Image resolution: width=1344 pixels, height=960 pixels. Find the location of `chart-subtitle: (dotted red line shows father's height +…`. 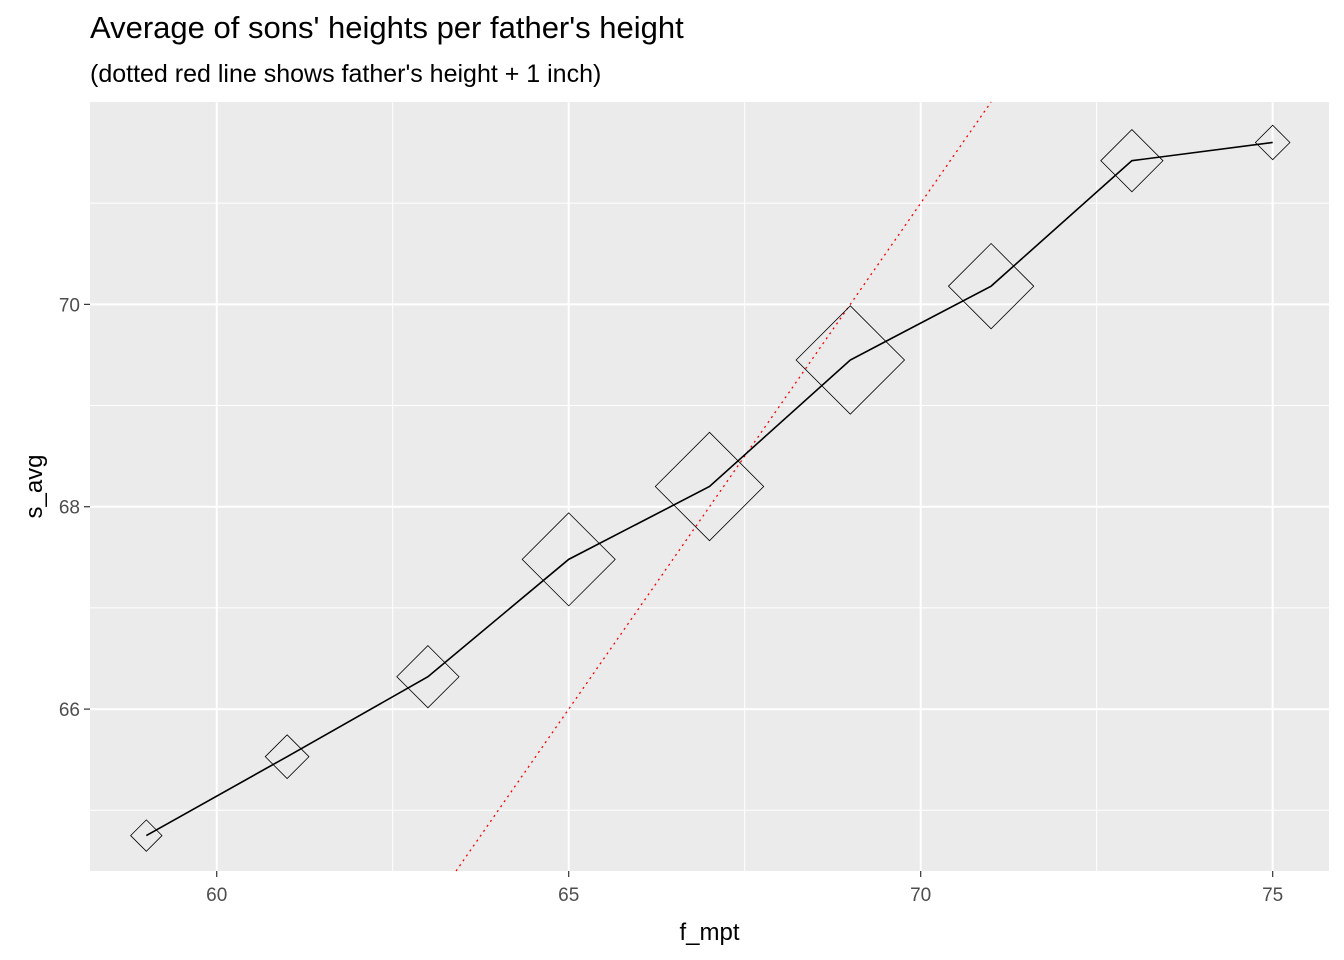

chart-subtitle: (dotted red line shows father's height +… is located at coordinates (346, 74).